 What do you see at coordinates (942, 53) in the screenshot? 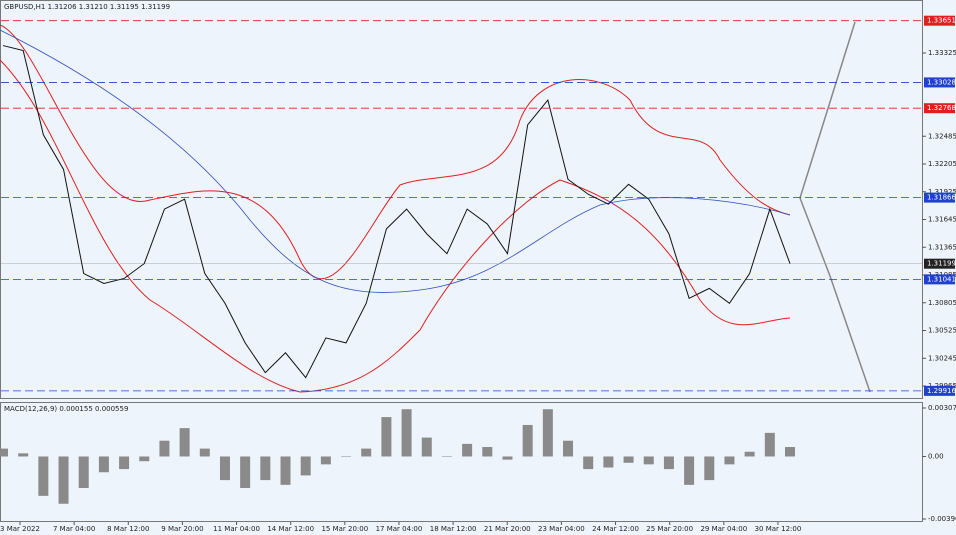
I see `price-tick-label: 1.33325` at bounding box center [942, 53].